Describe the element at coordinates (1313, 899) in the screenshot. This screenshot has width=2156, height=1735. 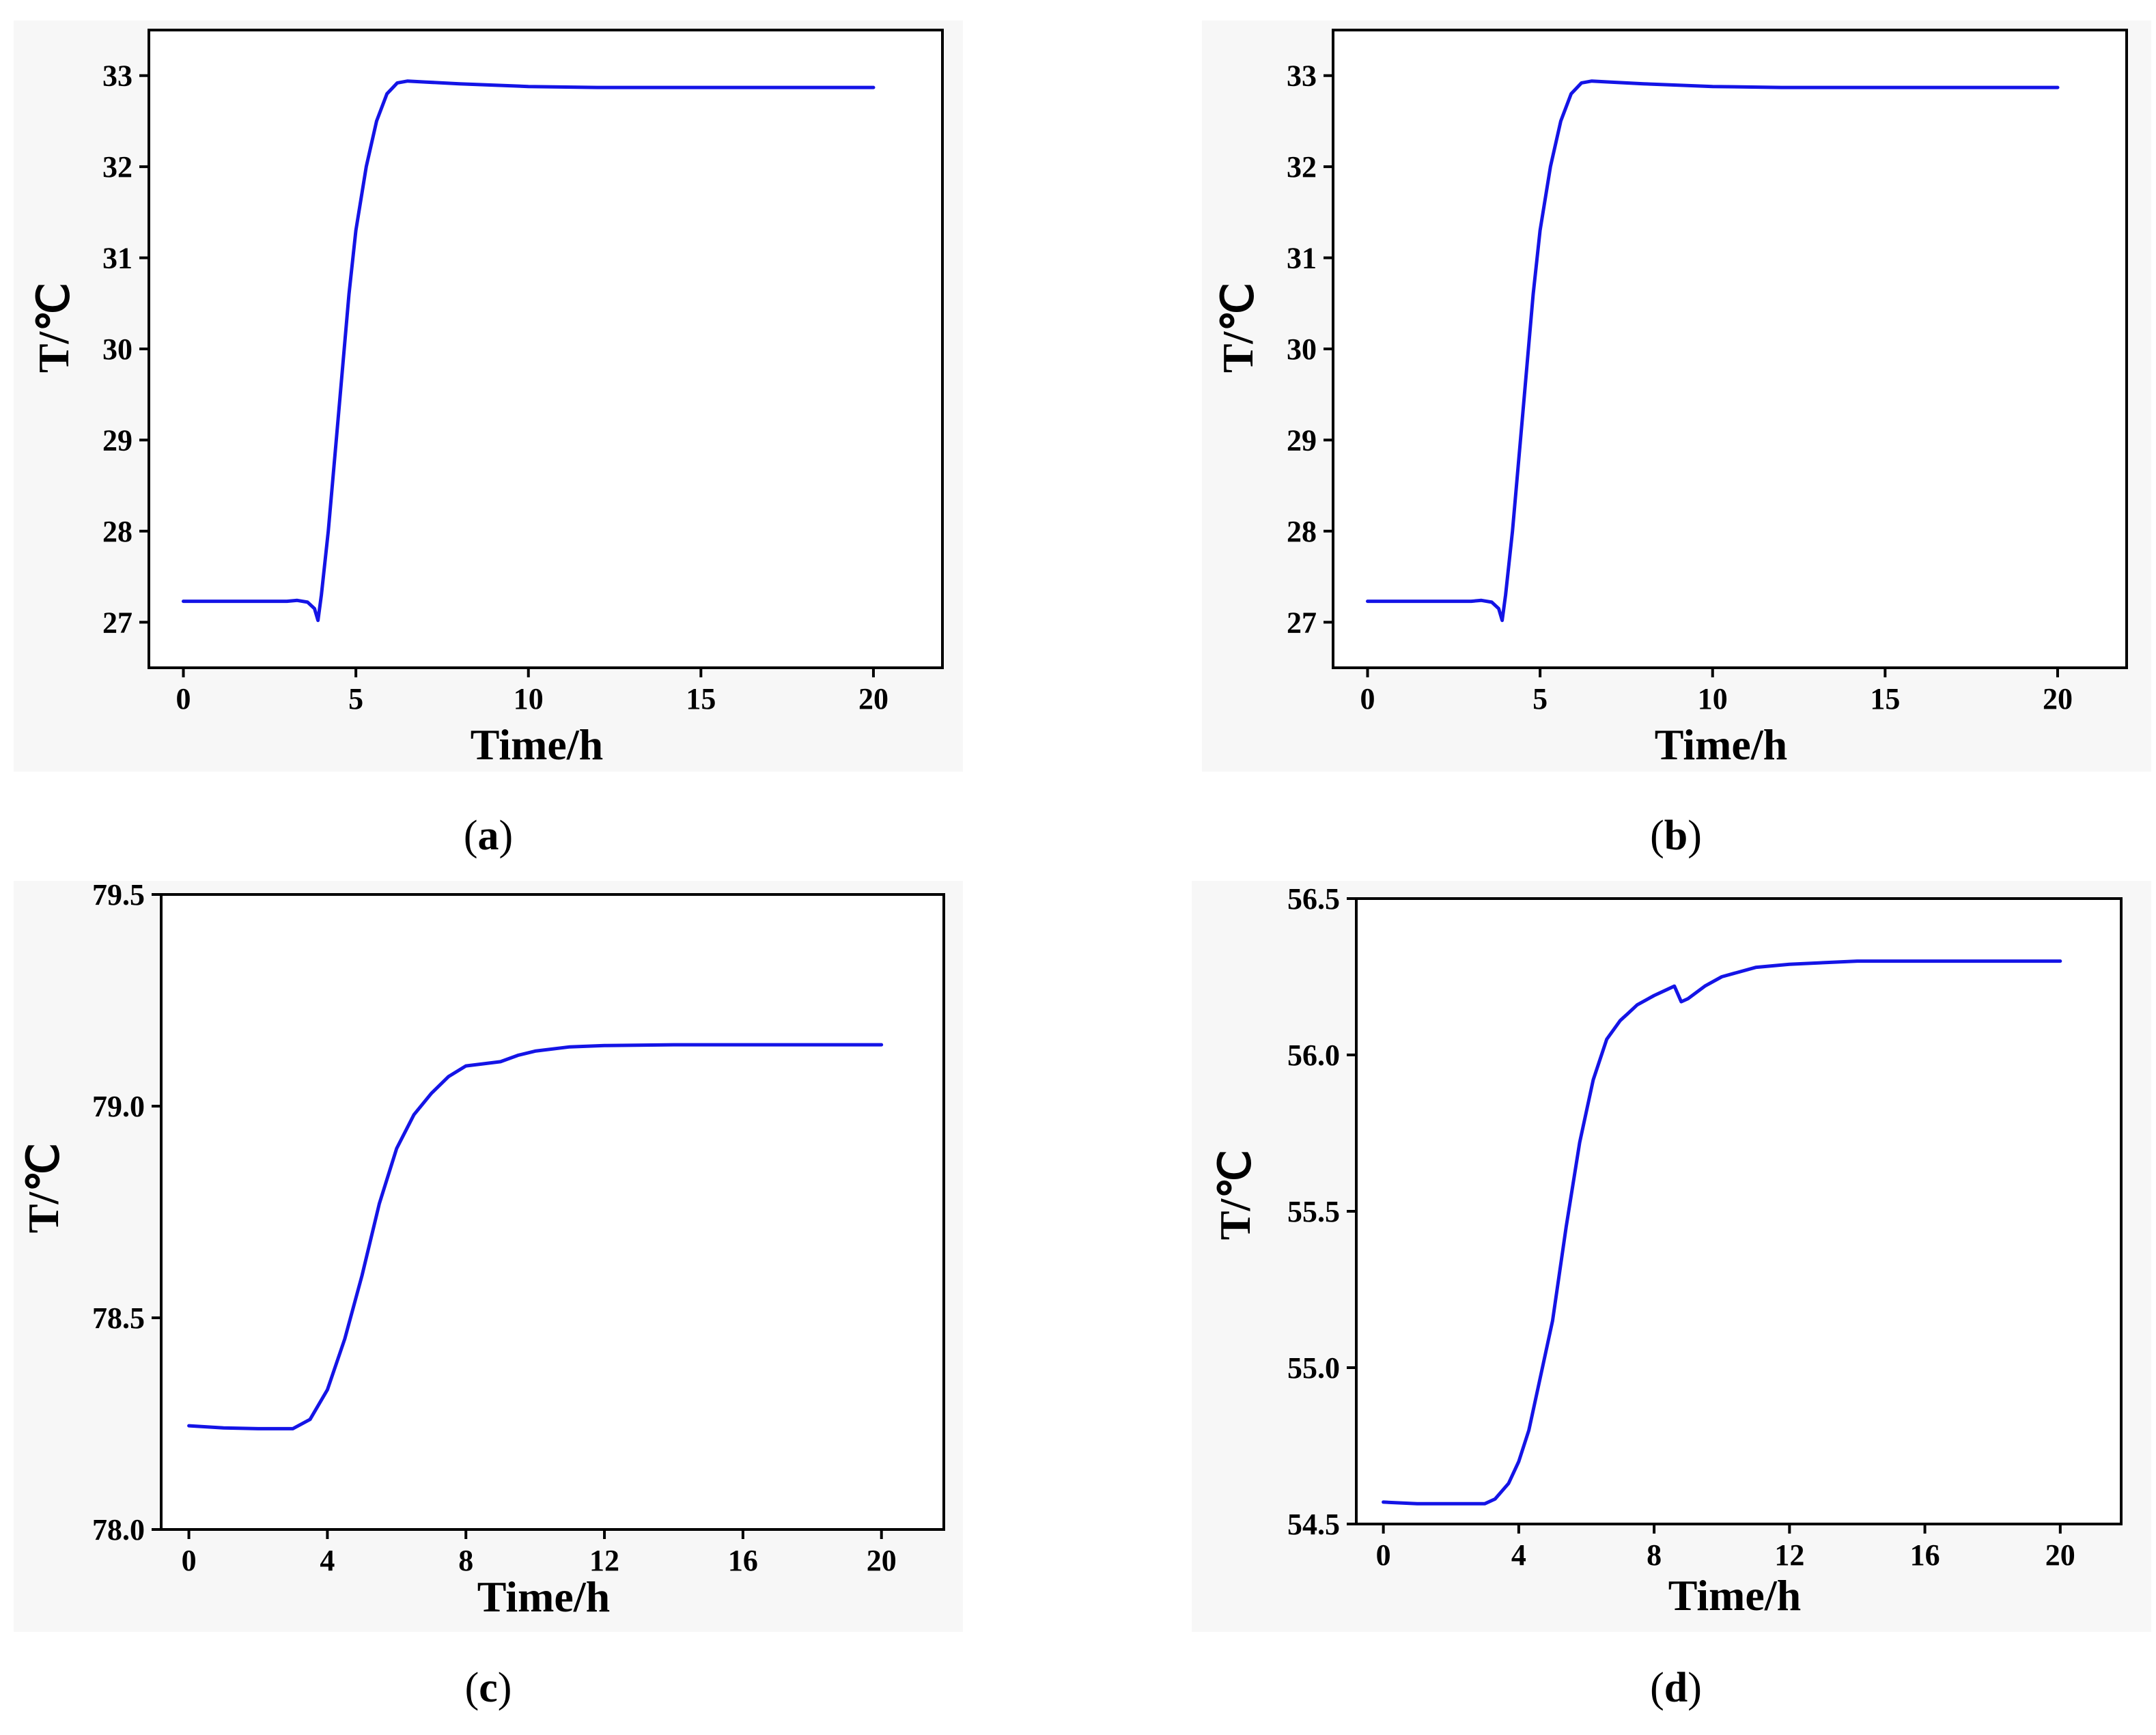
I see `y-tick-label: 56.5` at that location.